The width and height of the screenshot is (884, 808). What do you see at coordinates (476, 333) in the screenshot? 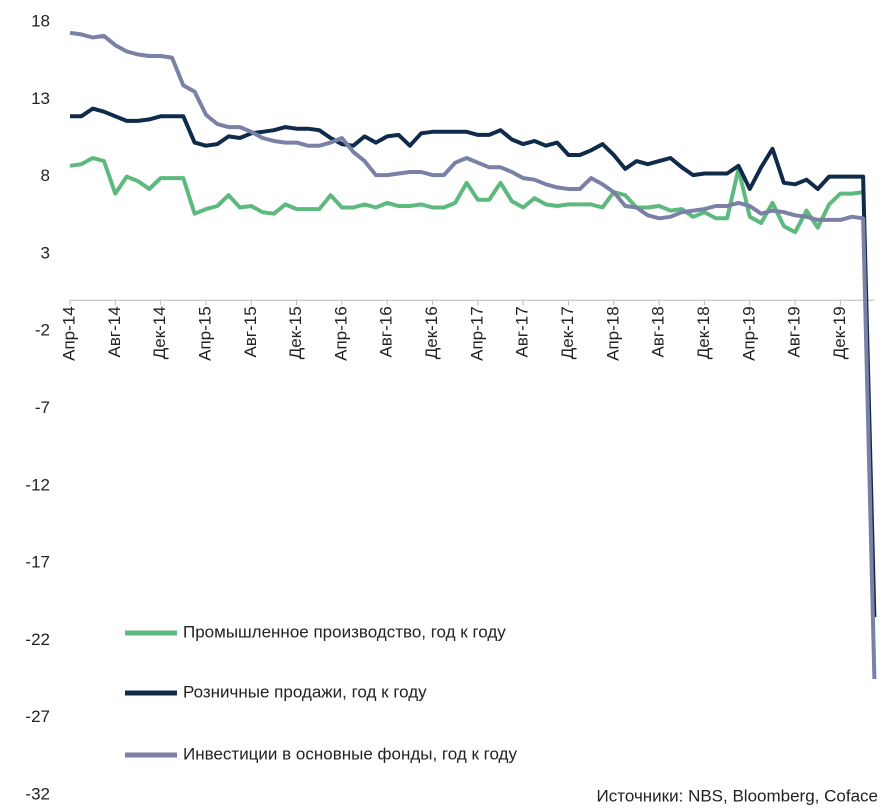
I see `x-tick-label: Апр-17` at bounding box center [476, 333].